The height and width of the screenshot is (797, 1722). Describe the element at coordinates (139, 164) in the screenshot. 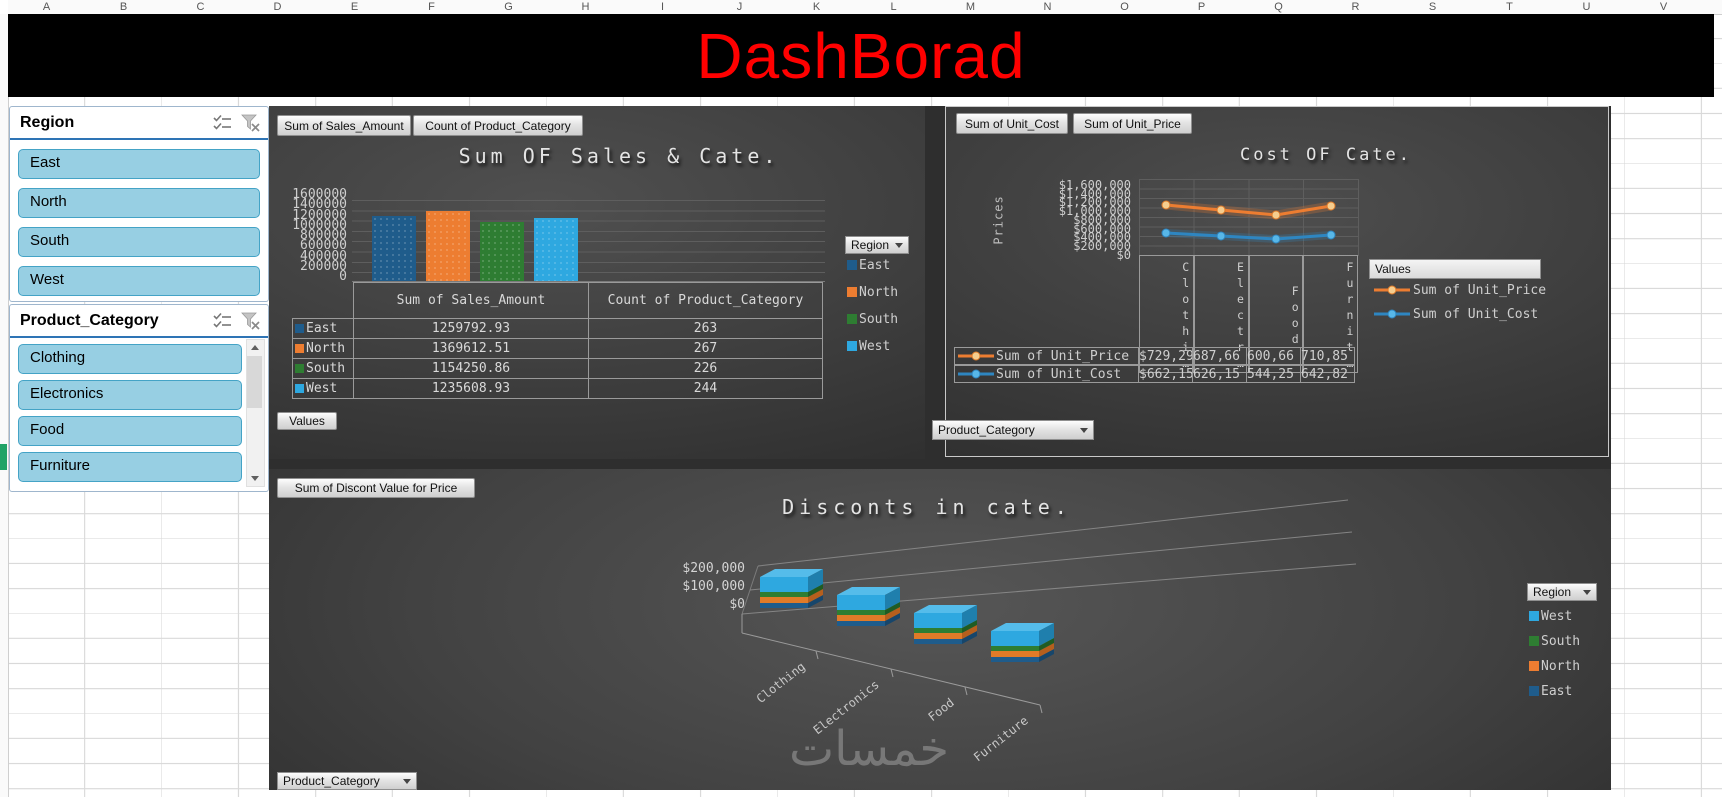

I see `region-slicer-item: East` at that location.